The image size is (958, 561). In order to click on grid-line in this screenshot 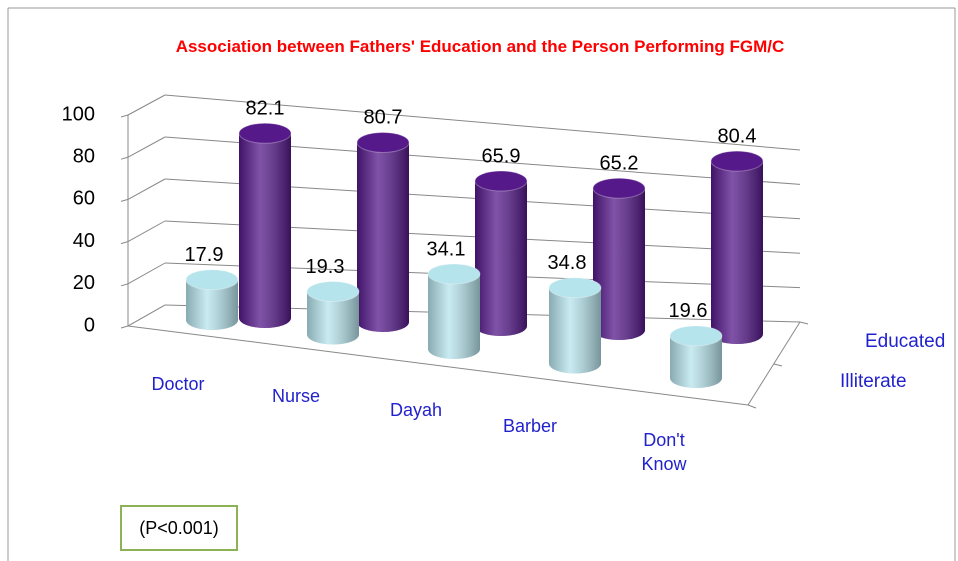, I will do `click(482, 122)`.